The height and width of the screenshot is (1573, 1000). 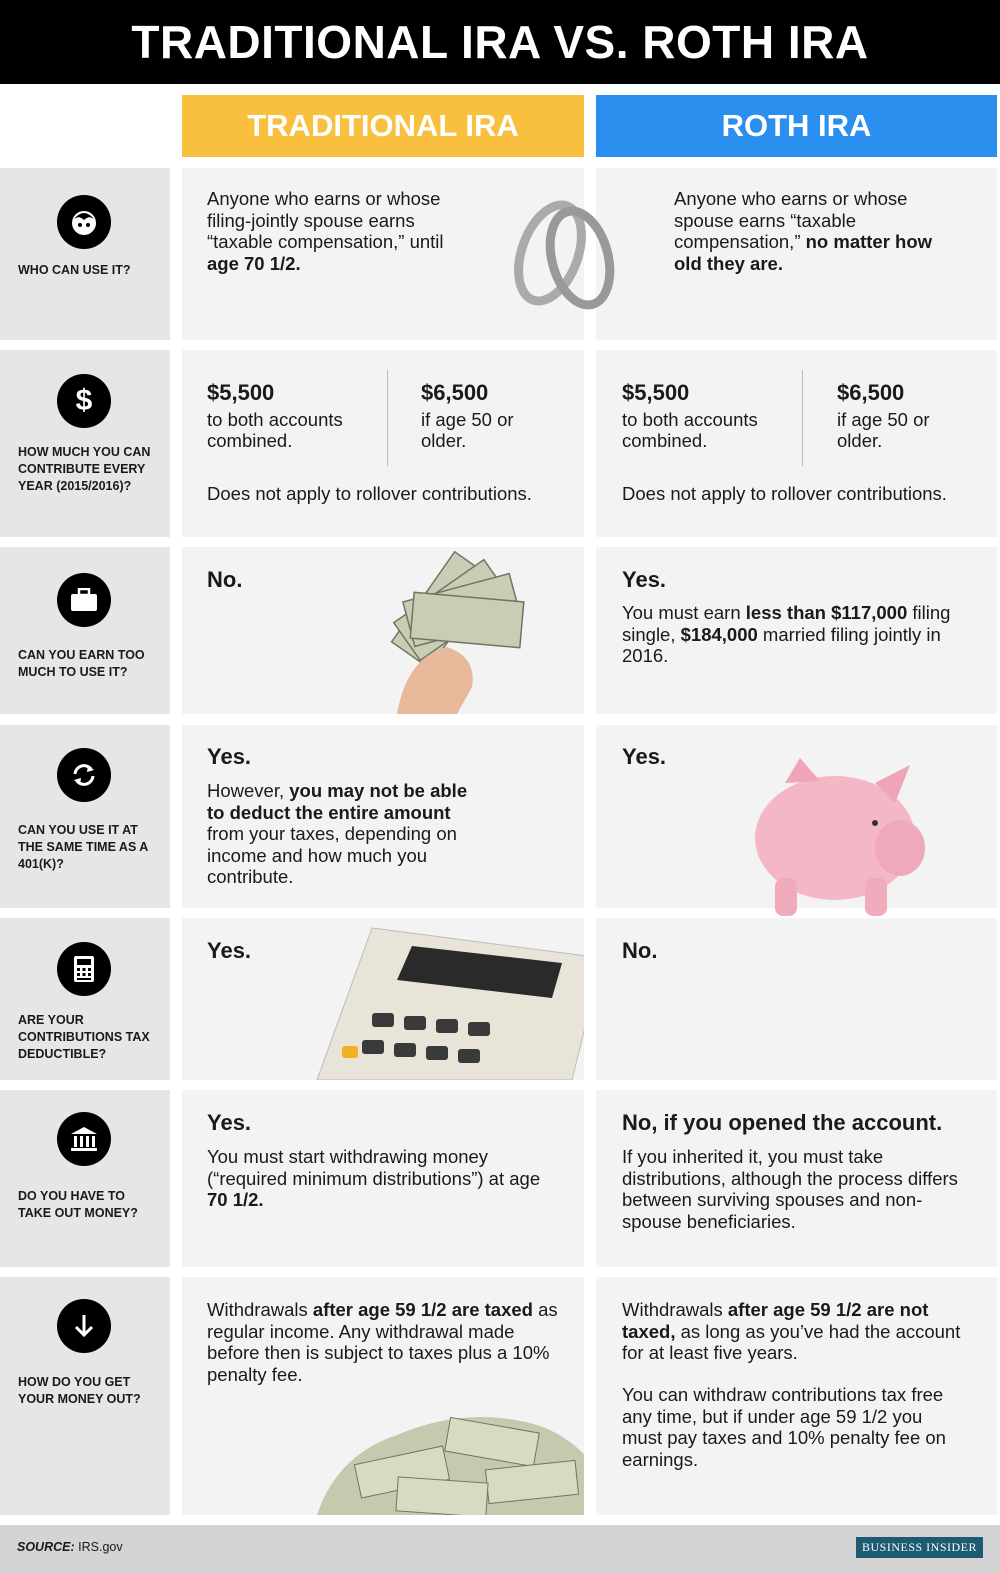 I want to click on row-label: ARE YOUR CONTRIBUTIONS TAX DEDUCTIBLE?, so click(x=85, y=999).